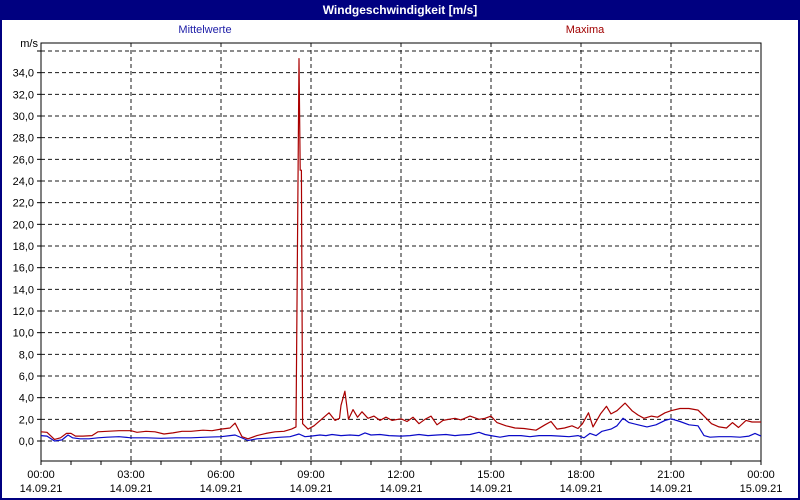 This screenshot has width=800, height=500. What do you see at coordinates (23, 204) in the screenshot?
I see `y-tick-label: 22,0` at bounding box center [23, 204].